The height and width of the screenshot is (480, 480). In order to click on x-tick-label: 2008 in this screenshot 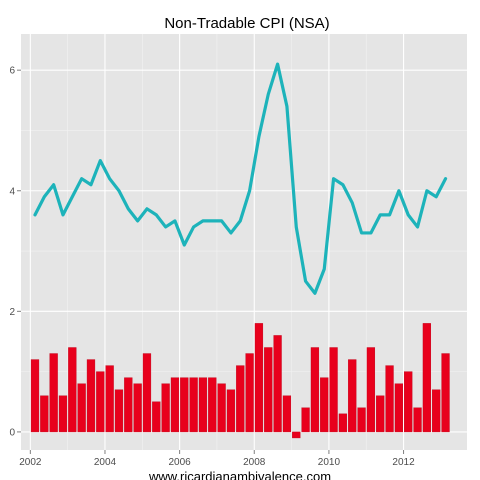, I will do `click(254, 462)`.